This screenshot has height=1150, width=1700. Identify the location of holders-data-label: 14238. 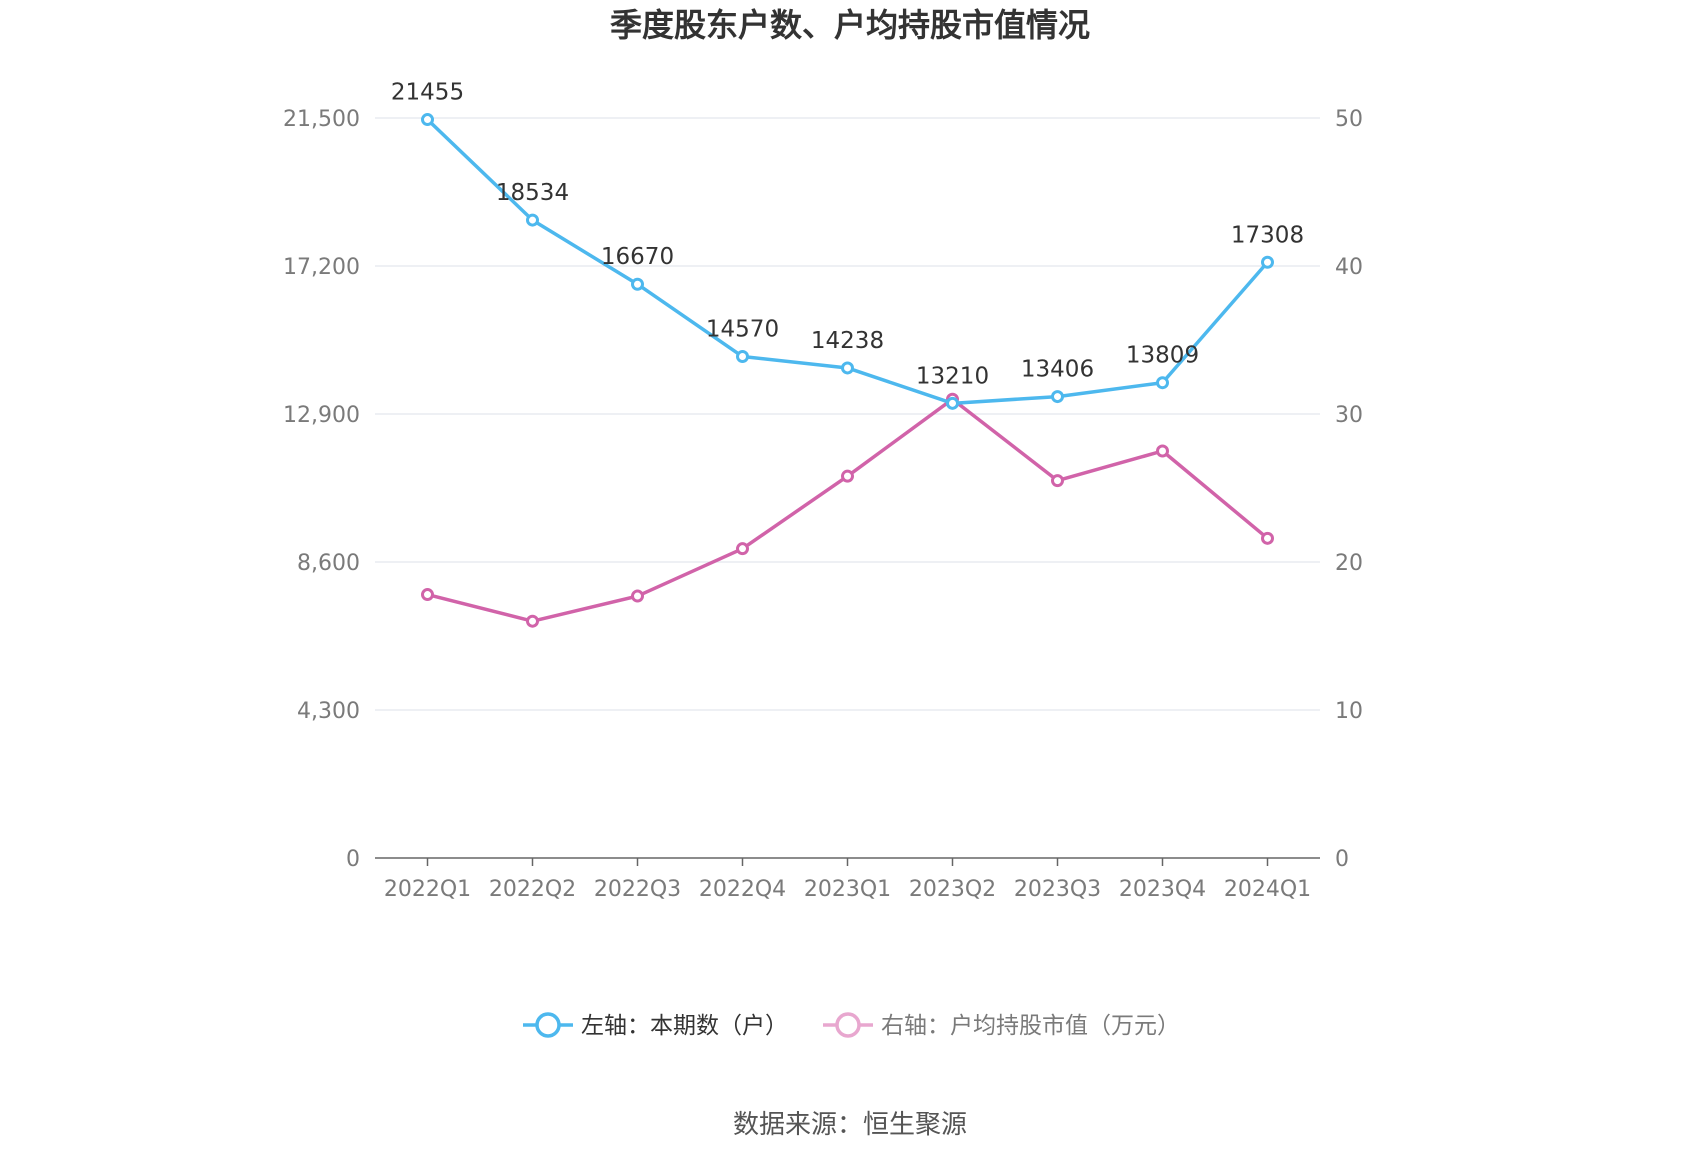
(847, 341).